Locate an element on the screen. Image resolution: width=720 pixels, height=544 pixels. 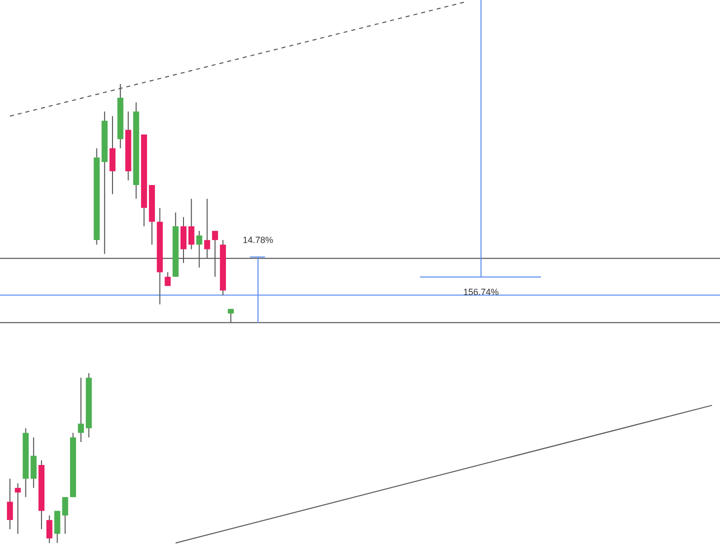
annotation: 156.74% is located at coordinates (481, 292).